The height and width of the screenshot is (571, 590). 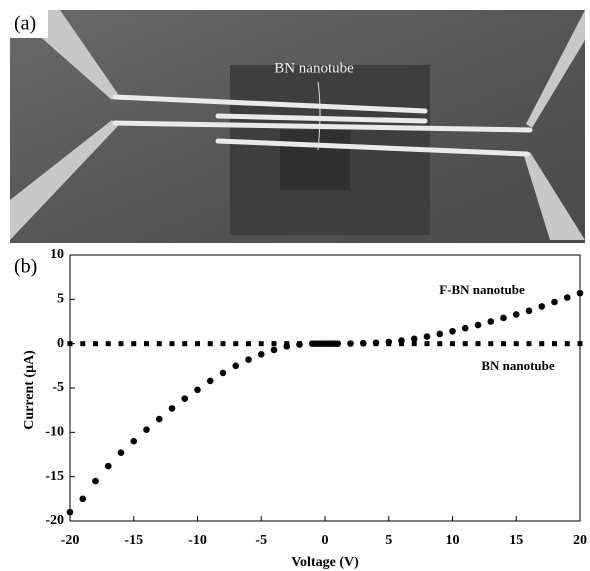 What do you see at coordinates (57, 254) in the screenshot?
I see `y-tick-label: 10` at bounding box center [57, 254].